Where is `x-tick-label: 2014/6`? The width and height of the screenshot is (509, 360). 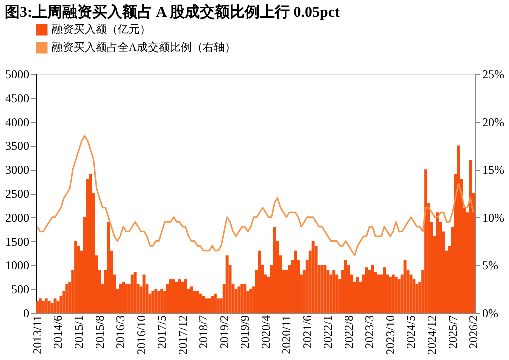
x-tick-label: 2014/6 is located at coordinates (58, 332).